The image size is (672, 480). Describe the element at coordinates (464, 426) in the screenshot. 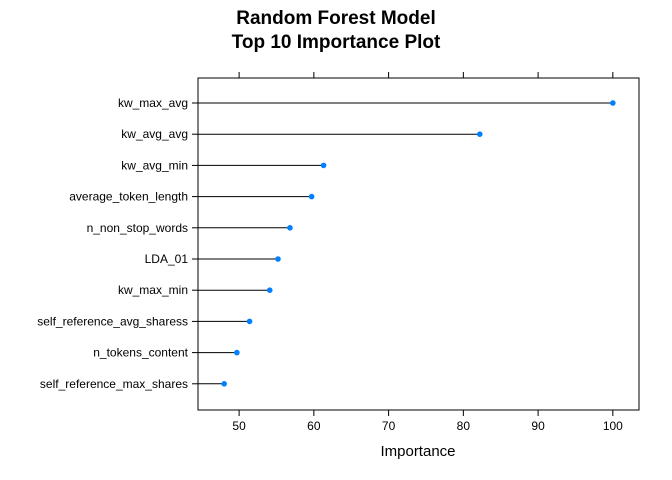

I see `x-tick-label: 80` at that location.